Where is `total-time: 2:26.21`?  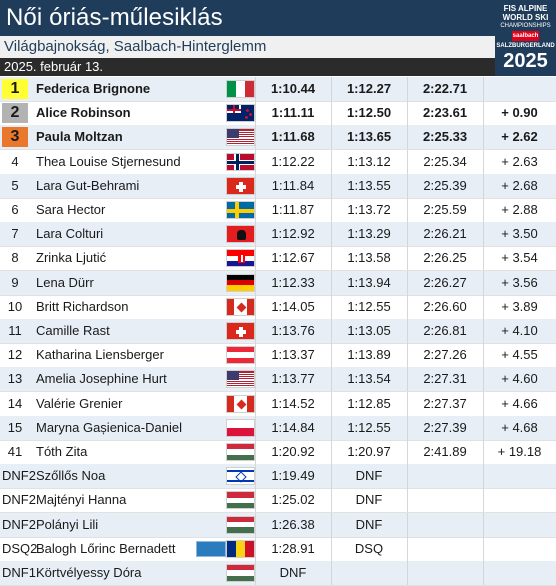
total-time: 2:26.21 is located at coordinates (445, 234).